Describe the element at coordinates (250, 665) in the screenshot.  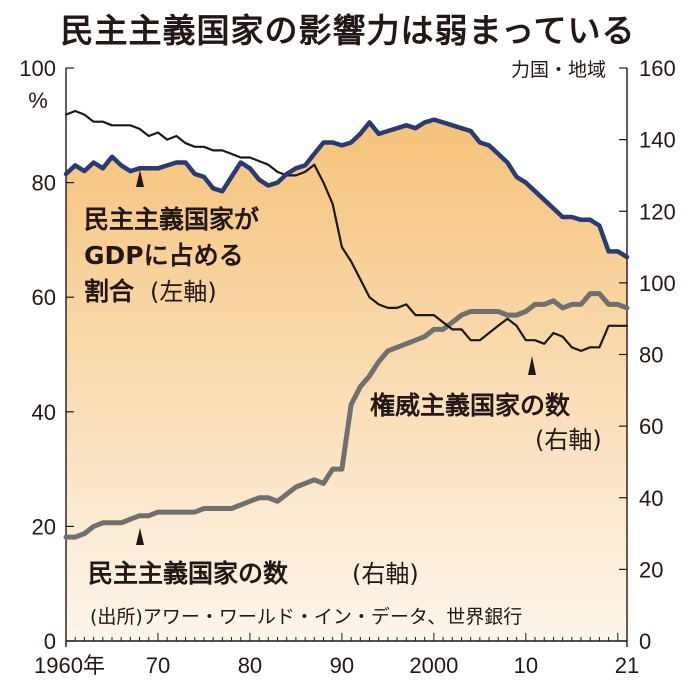
I see `x-tick-label: 80` at that location.